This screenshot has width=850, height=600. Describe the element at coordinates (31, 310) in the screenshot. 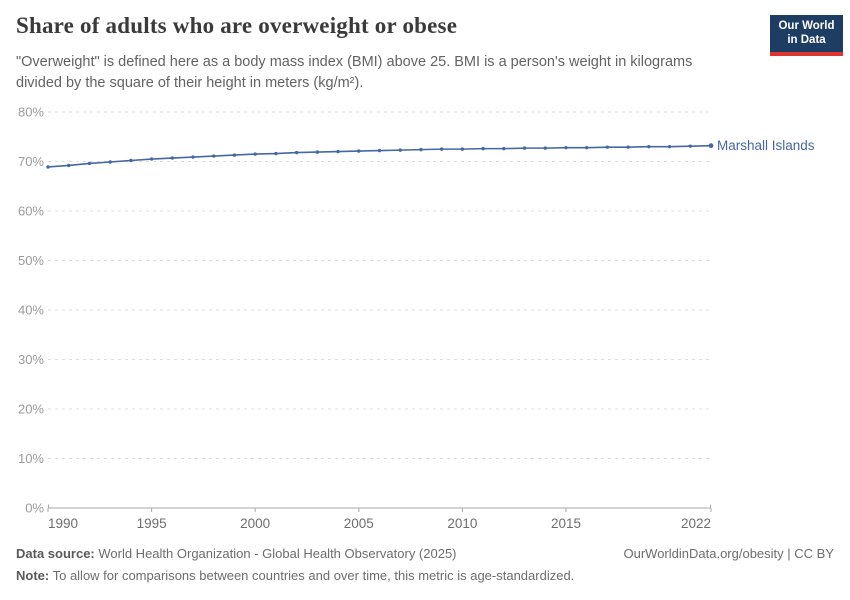

I see `y-tick-label: 40%` at that location.